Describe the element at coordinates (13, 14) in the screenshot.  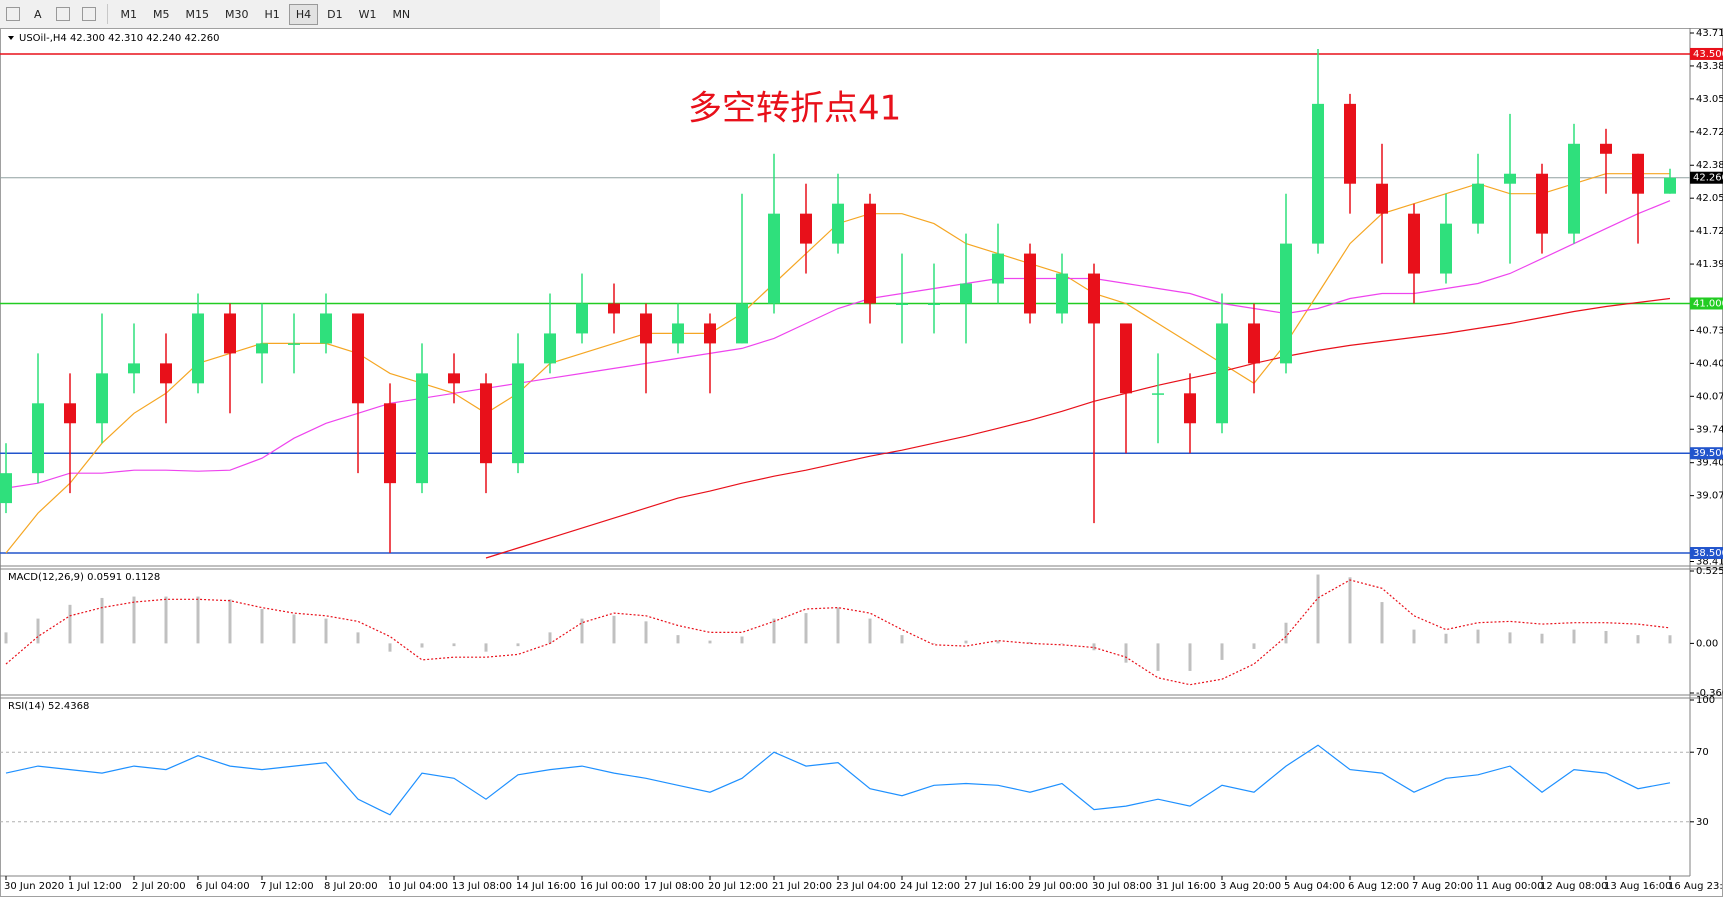
I see `toolbar-icon` at that location.